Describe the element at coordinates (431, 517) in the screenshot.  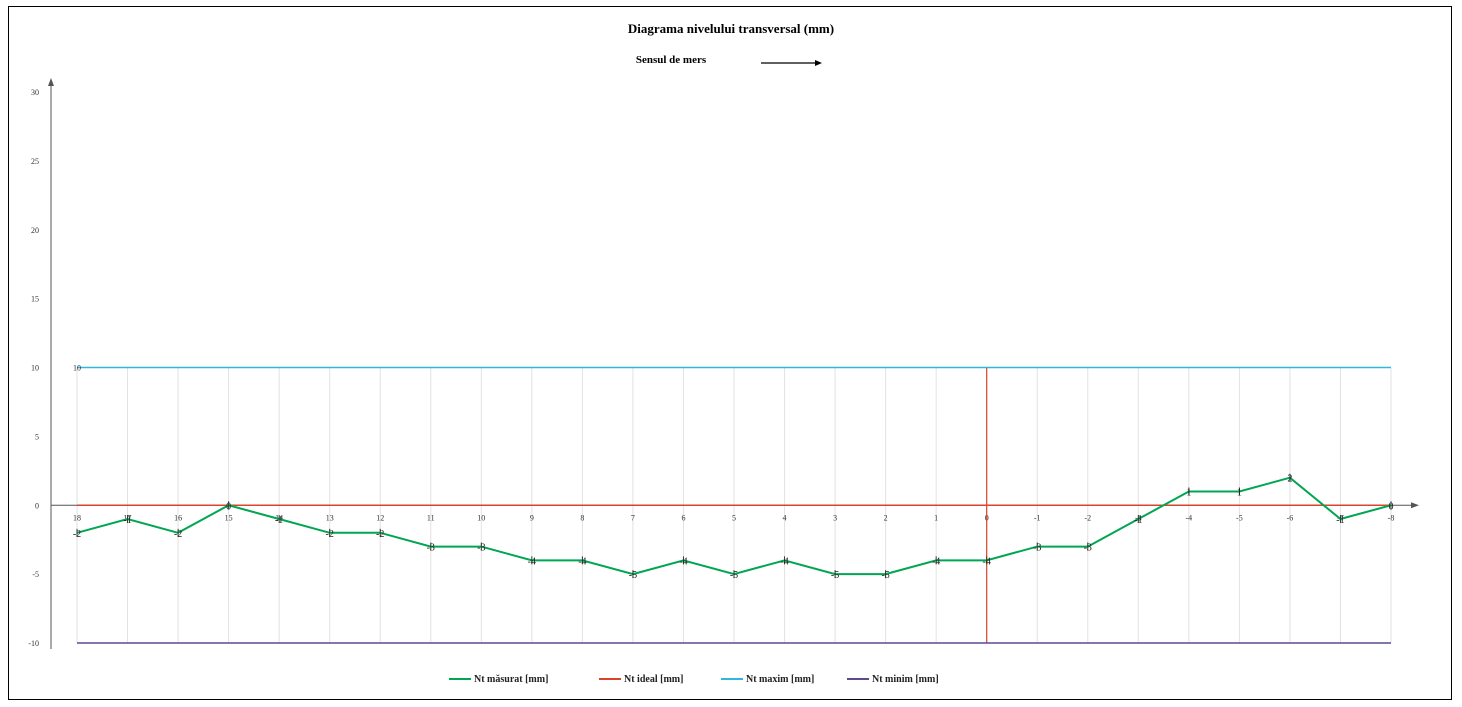
I see `x-tick-label: 11` at that location.